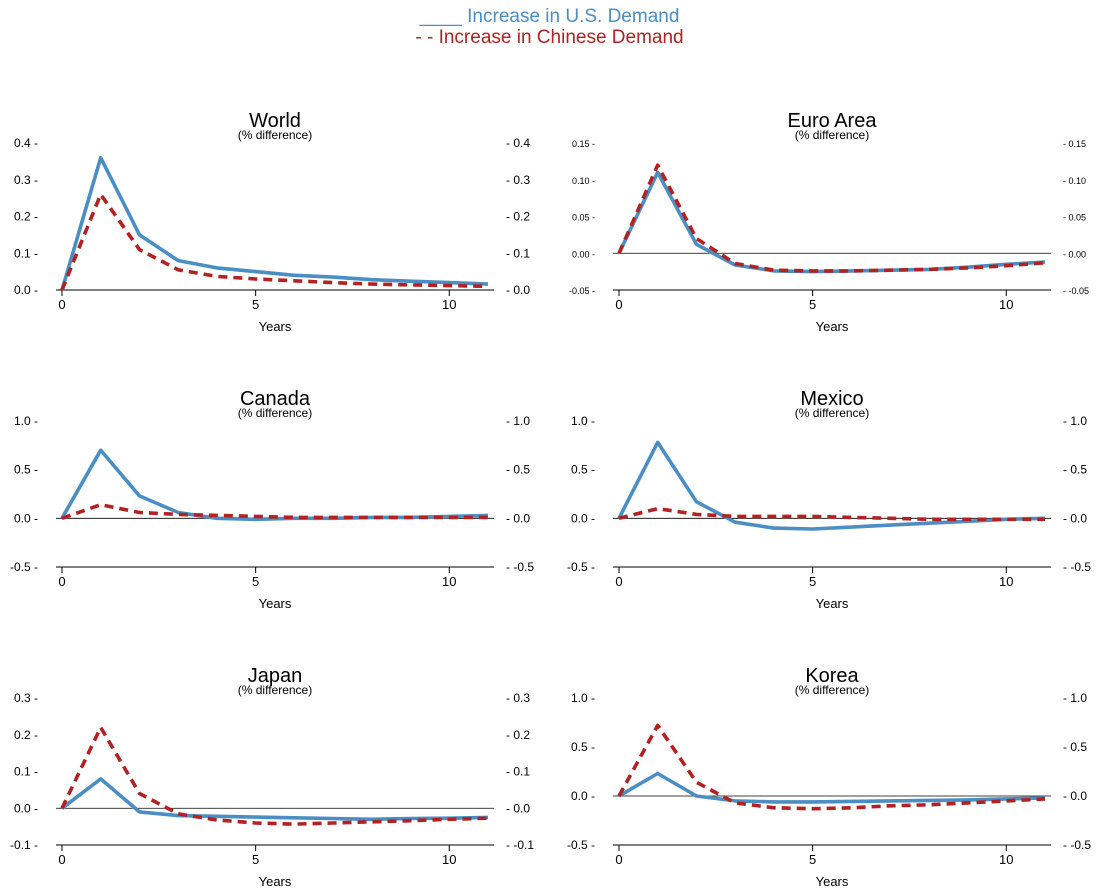 The image size is (1099, 888). What do you see at coordinates (518, 143) in the screenshot?
I see `y-tick-label-right: - 0.4` at bounding box center [518, 143].